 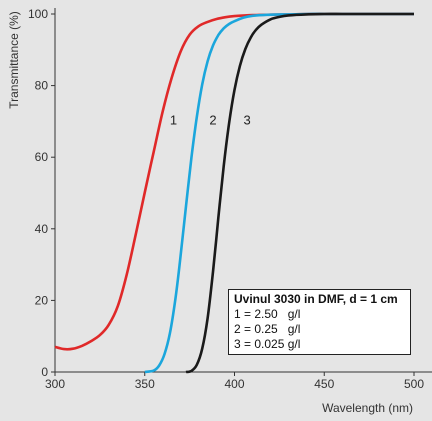 I want to click on curve-label-2: 2, so click(x=212, y=120).